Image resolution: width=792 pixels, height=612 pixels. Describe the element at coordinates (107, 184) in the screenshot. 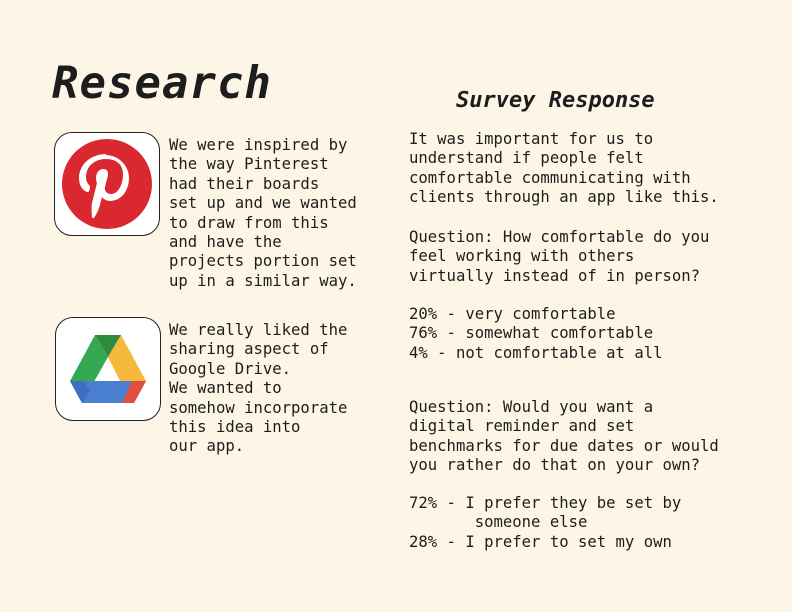

I see `pinterest-logo-icon` at that location.